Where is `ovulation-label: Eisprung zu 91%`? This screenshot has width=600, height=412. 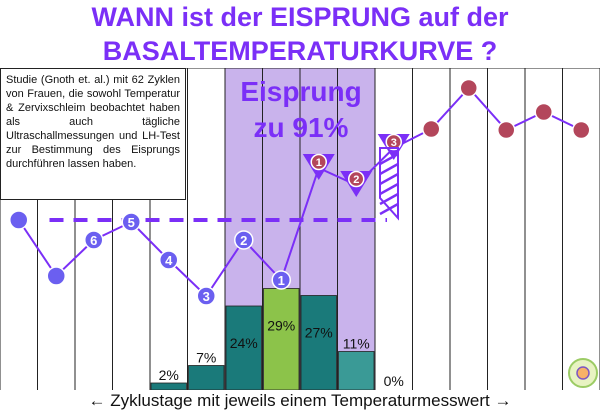
ovulation-label: Eisprung zu 91% is located at coordinates (301, 110).